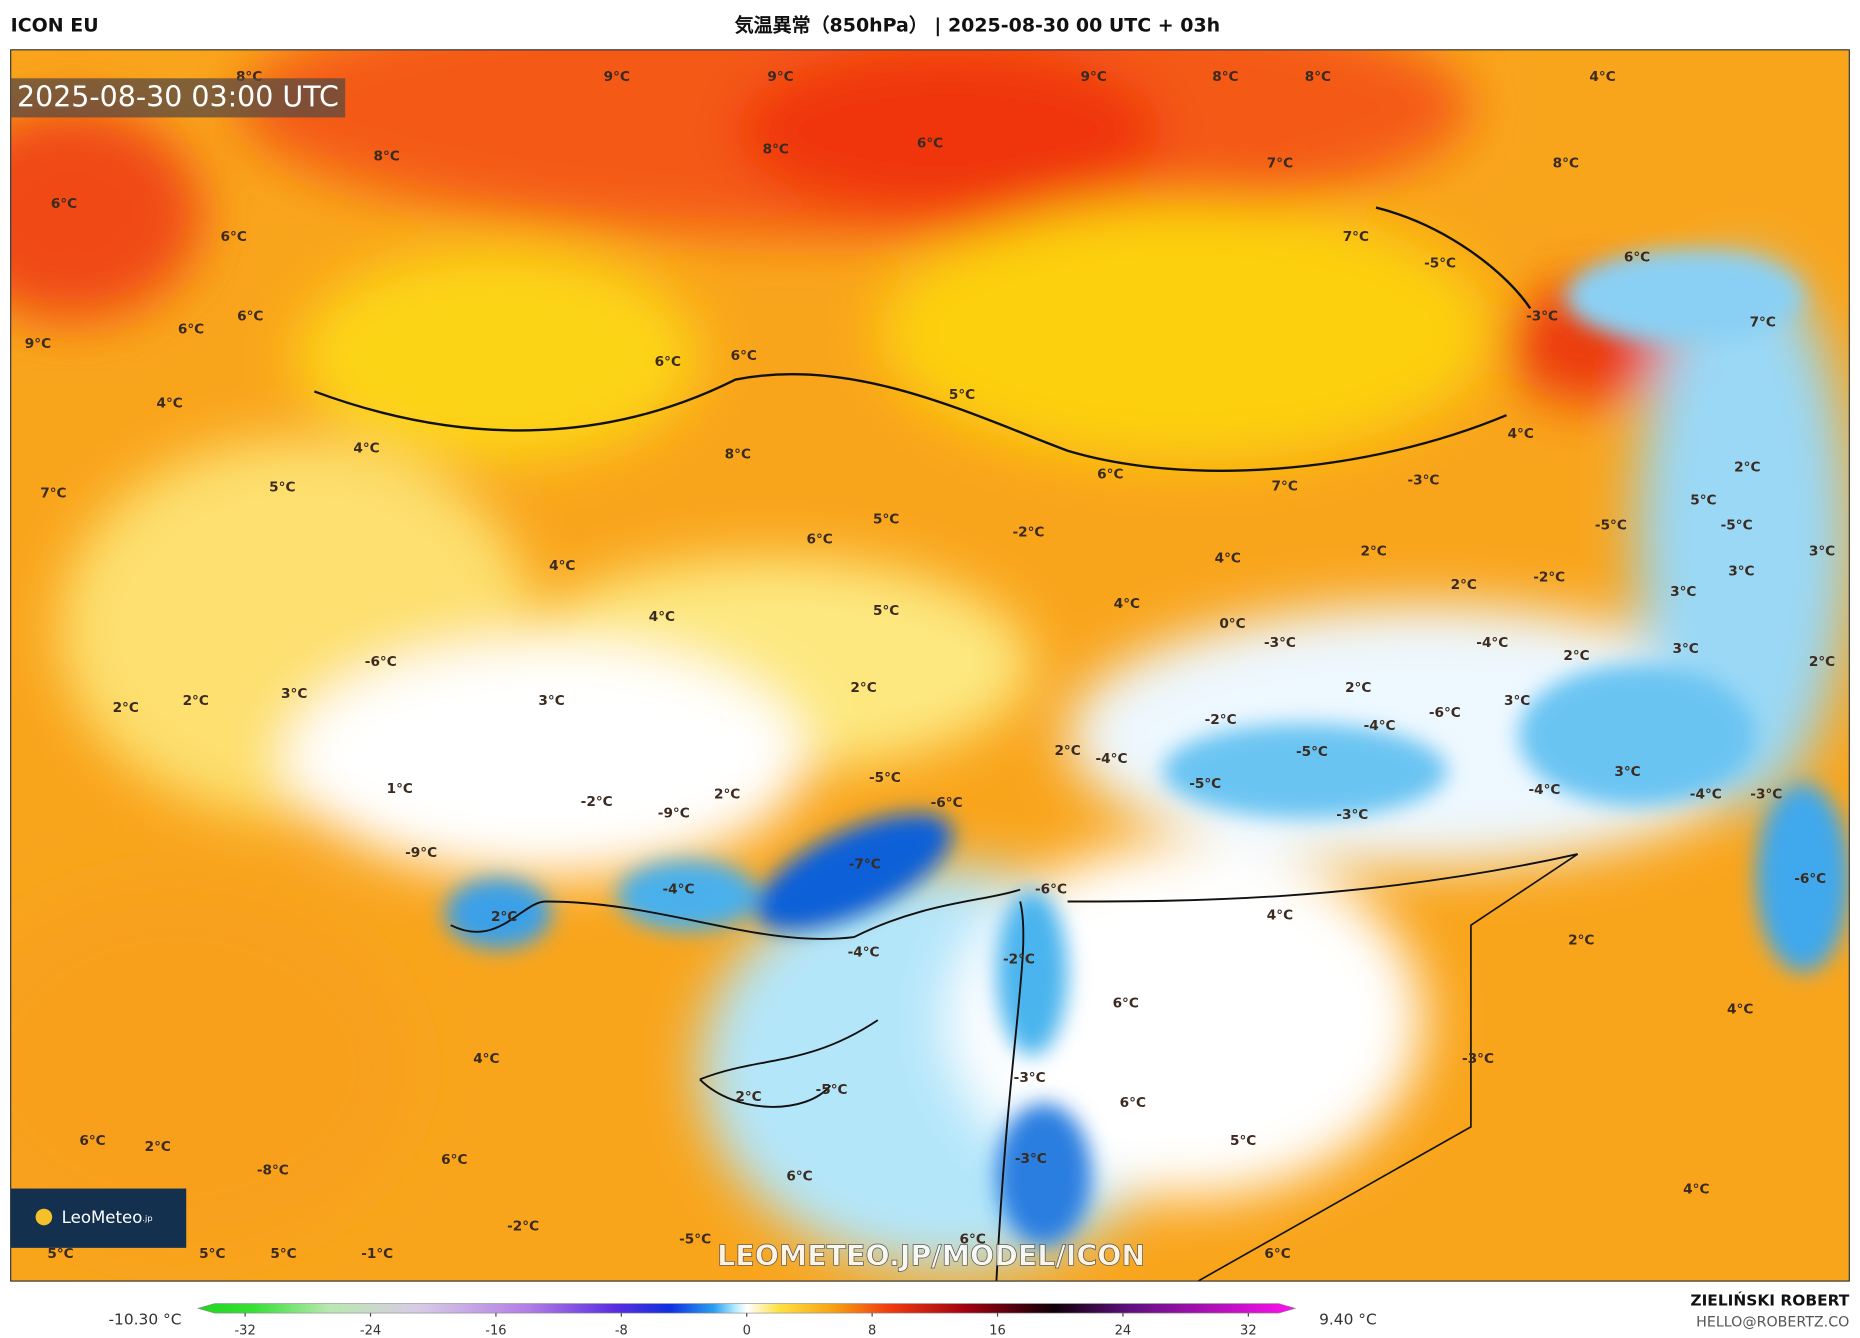  Describe the element at coordinates (747, 1308) in the screenshot. I see `colorbar-fill` at that location.